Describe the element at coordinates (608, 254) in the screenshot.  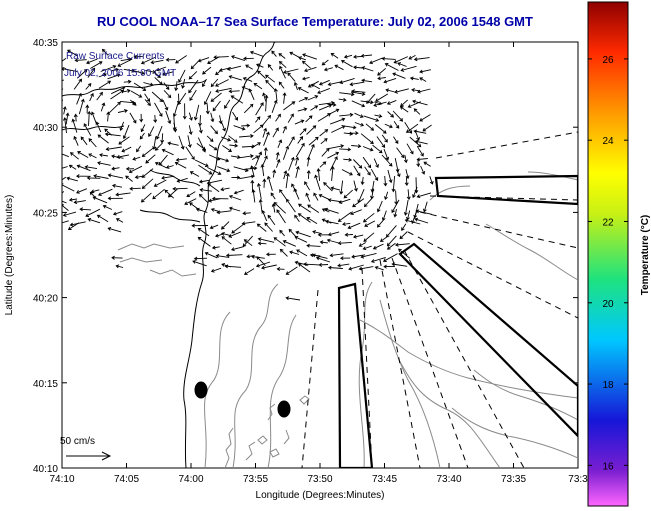
I see `colorbar` at that location.